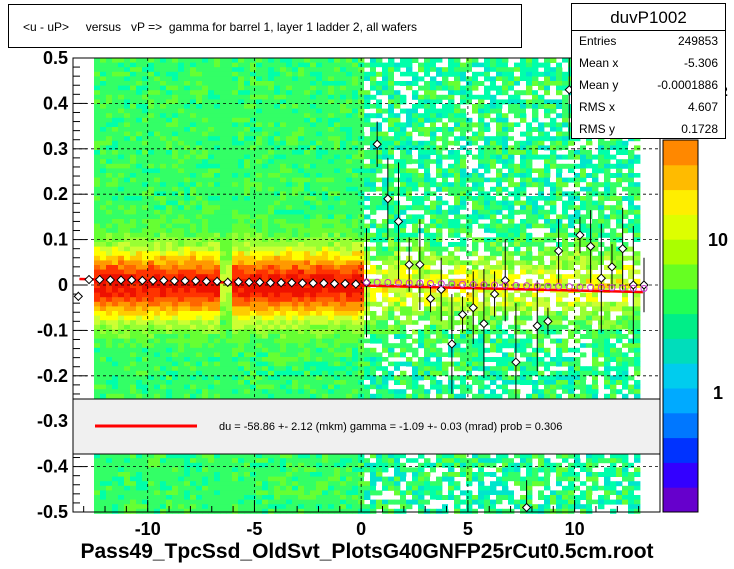 The image size is (734, 569). I want to click on stats-value: 4.607, so click(702, 107).